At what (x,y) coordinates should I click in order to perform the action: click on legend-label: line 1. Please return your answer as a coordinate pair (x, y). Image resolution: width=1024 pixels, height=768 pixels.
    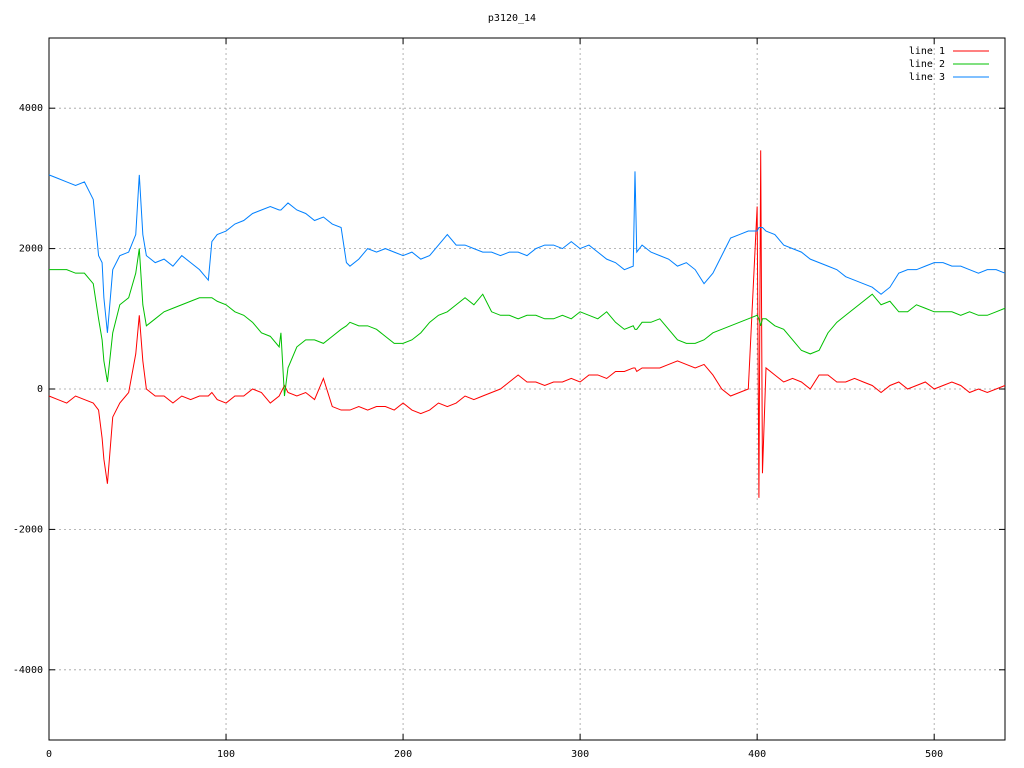
    Looking at the image, I should click on (927, 51).